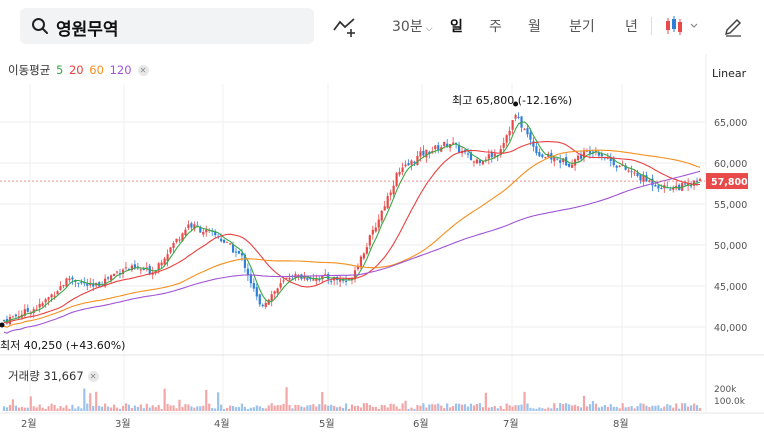 This screenshot has width=764, height=433. I want to click on toolbar-divider, so click(651, 26).